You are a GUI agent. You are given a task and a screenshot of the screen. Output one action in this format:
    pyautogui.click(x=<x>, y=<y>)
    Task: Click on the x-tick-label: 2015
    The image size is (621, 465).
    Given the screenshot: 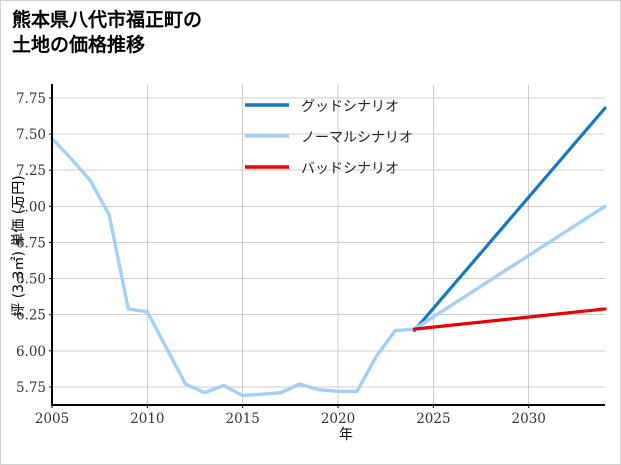 What is the action you would take?
    pyautogui.click(x=243, y=419)
    